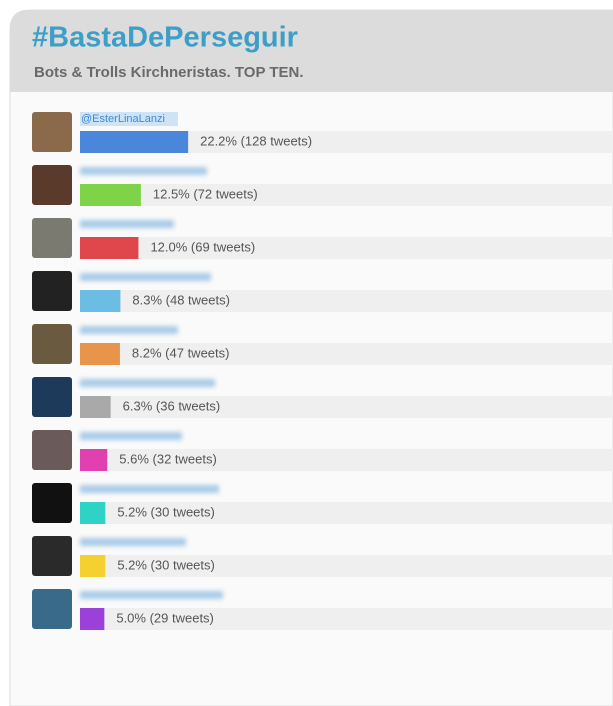 The width and height of the screenshot is (613, 706). Describe the element at coordinates (256, 140) in the screenshot. I see `value-label: 22.2% (128 tweets)` at that location.